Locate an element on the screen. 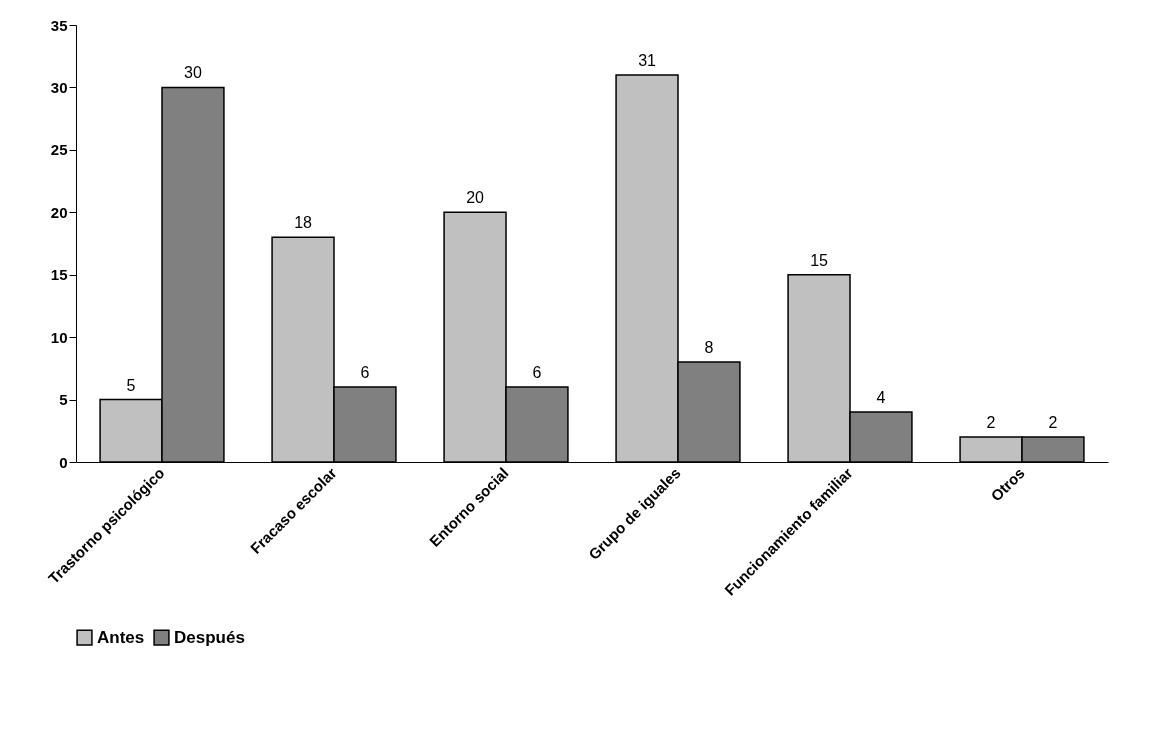 This screenshot has width=1157, height=744. y-tick-label: 30 is located at coordinates (59, 87).